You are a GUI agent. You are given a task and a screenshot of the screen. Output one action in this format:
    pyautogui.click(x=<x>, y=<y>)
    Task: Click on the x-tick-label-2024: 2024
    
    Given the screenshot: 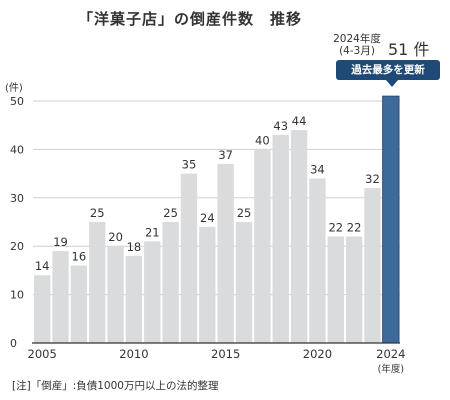 What is the action you would take?
    pyautogui.click(x=390, y=354)
    